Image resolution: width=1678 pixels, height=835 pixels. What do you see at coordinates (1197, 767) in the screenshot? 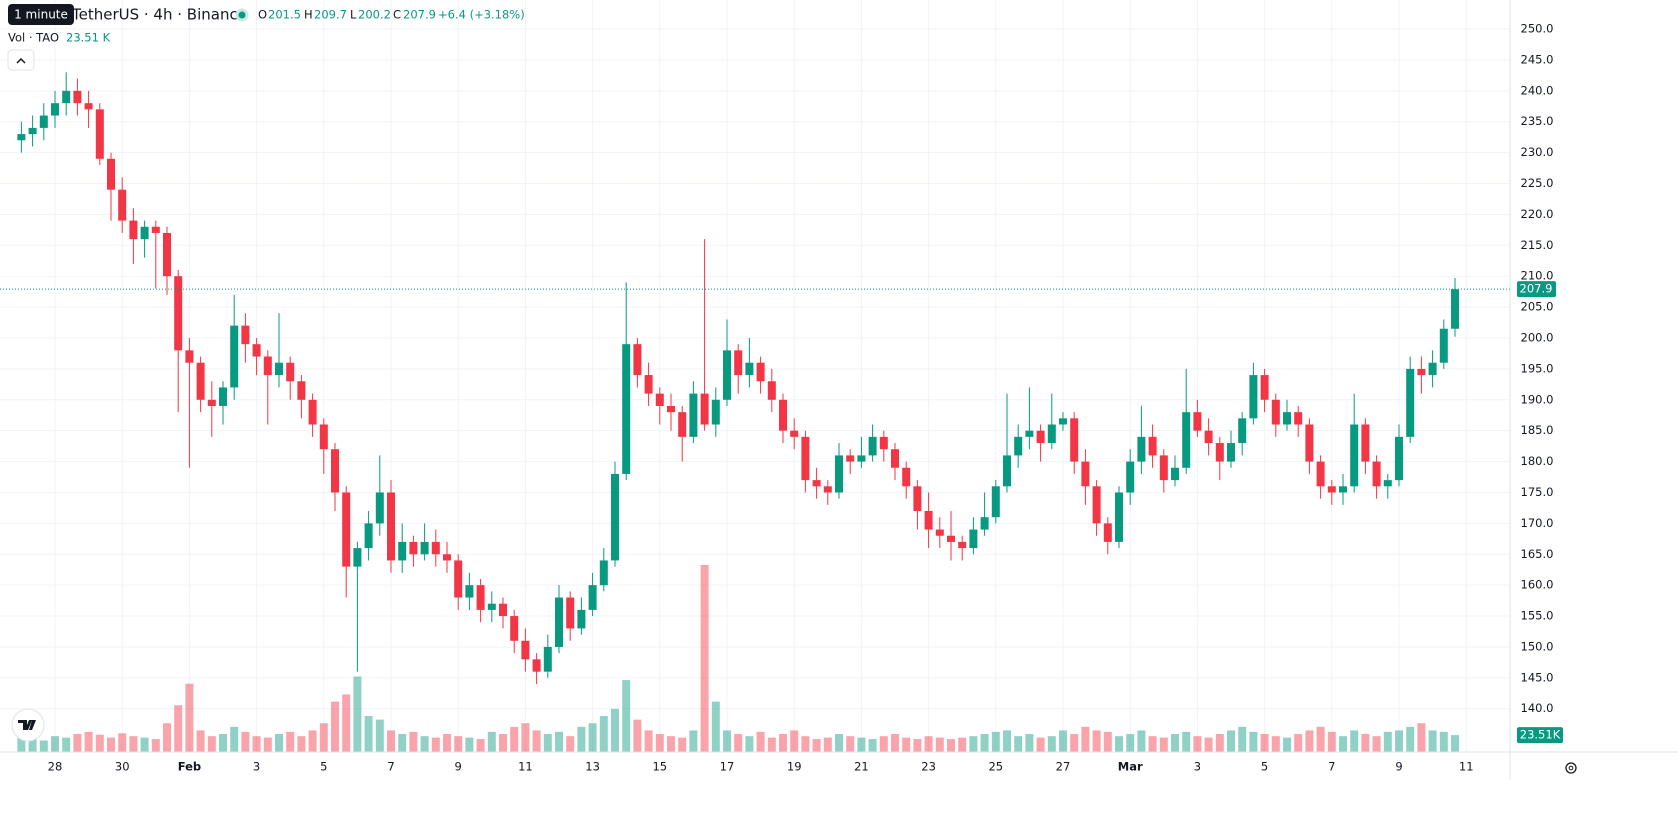
I see `x-tick-label: 3` at bounding box center [1197, 767].